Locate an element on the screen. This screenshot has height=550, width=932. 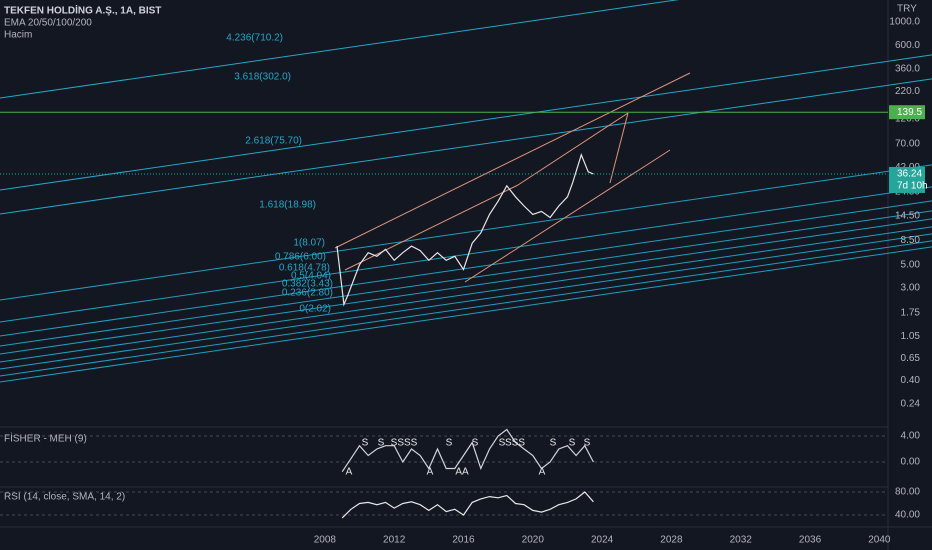
fib-label: 0.786(6.00) is located at coordinates (300, 257).